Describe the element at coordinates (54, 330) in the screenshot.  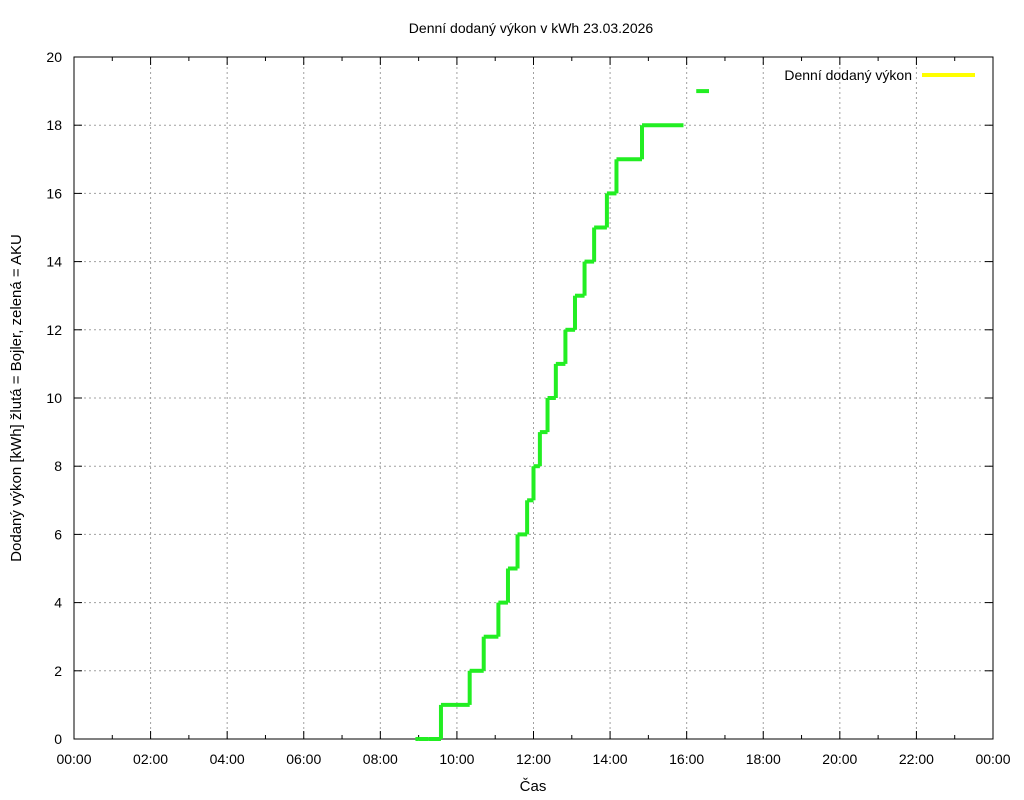
I see `y-tick-label: 12` at that location.